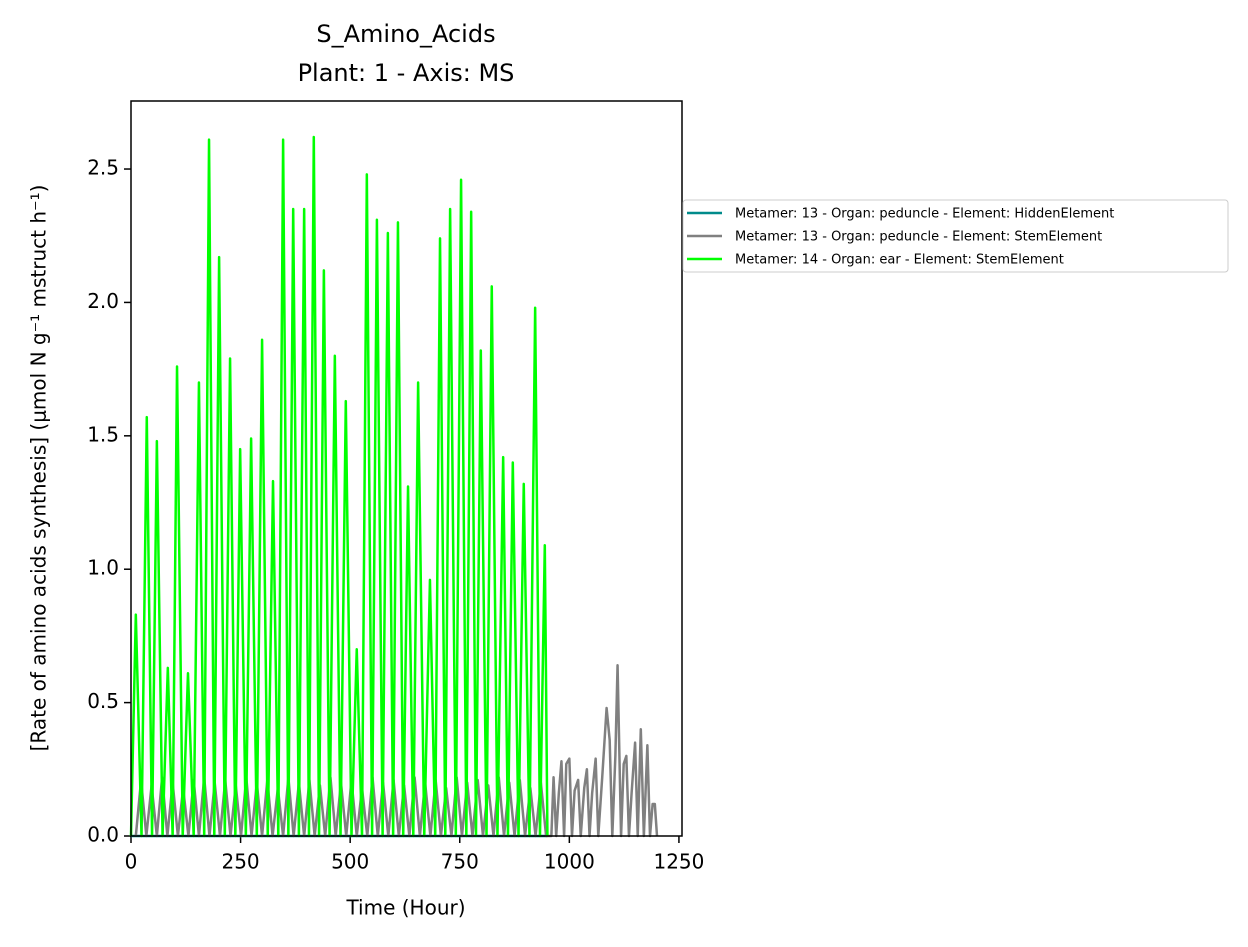 The image size is (1248, 947). Describe the element at coordinates (103, 168) in the screenshot. I see `y-tick-label: 2.5` at that location.